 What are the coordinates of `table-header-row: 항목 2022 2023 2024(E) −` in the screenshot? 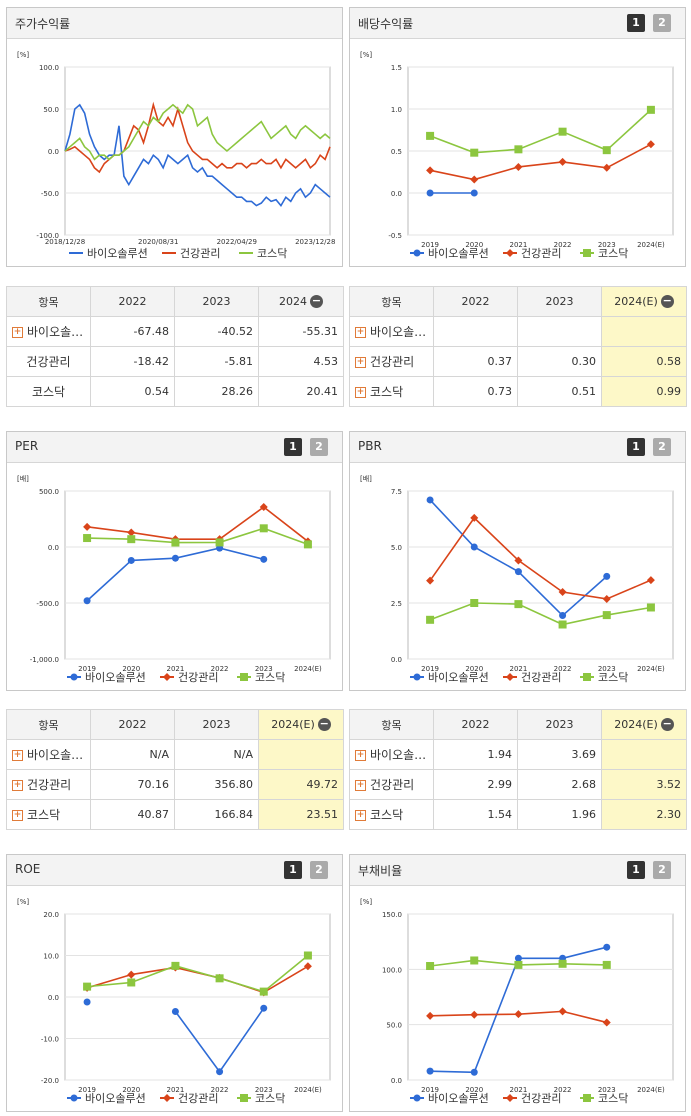 It's located at (518, 301).